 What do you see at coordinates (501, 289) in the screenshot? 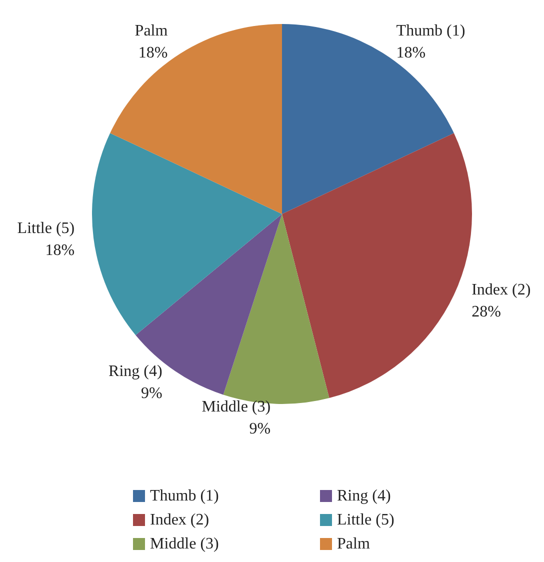
I see `slice-label: Index (2)` at bounding box center [501, 289].